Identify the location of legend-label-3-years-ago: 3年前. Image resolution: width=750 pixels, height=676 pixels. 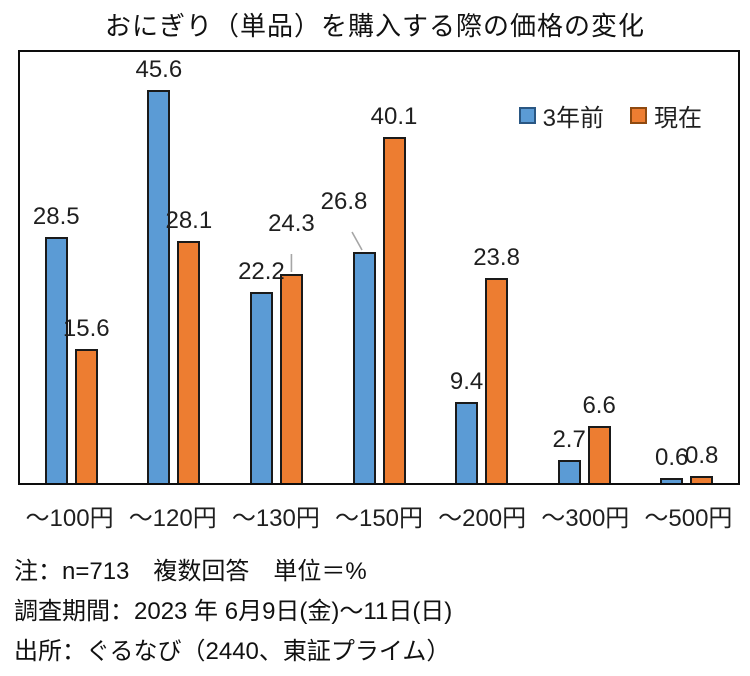
(573, 118).